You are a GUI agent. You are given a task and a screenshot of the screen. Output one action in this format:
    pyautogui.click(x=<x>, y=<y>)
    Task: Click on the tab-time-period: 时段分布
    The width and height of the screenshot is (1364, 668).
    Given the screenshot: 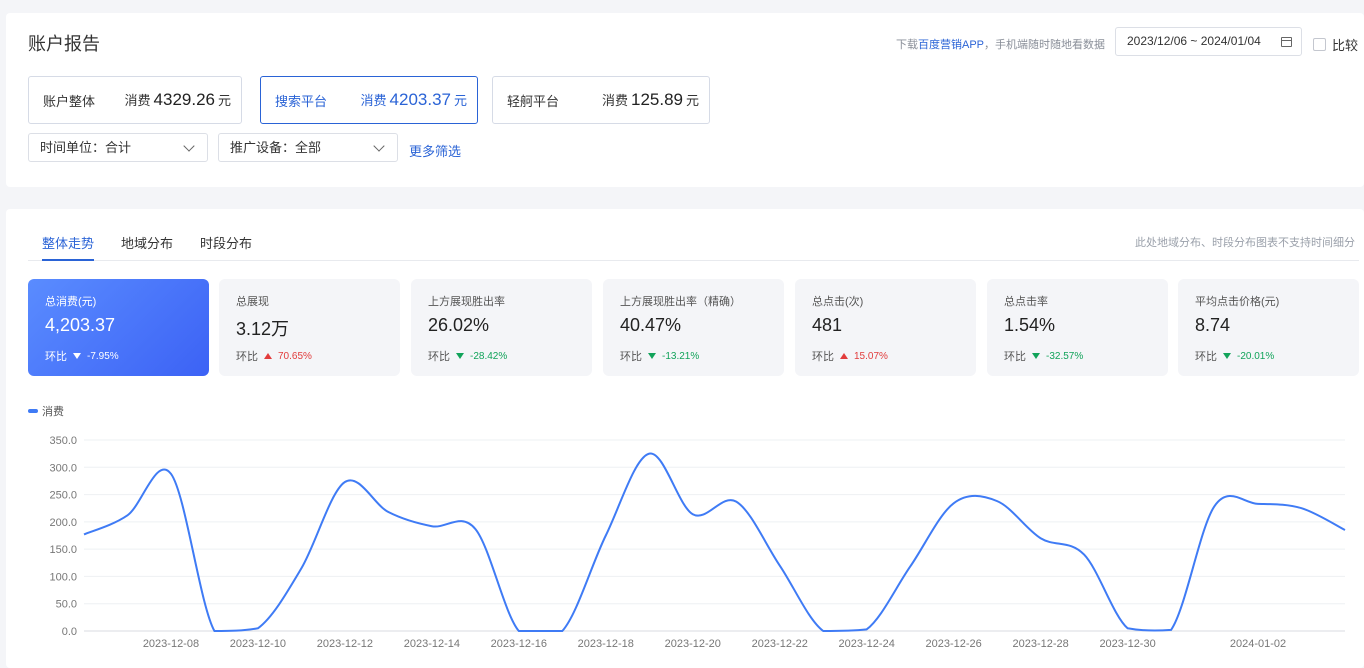 What is the action you would take?
    pyautogui.click(x=226, y=243)
    